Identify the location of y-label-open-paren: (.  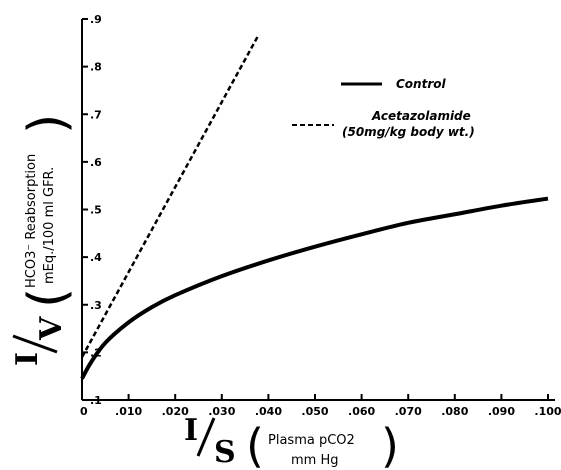
(48, 298).